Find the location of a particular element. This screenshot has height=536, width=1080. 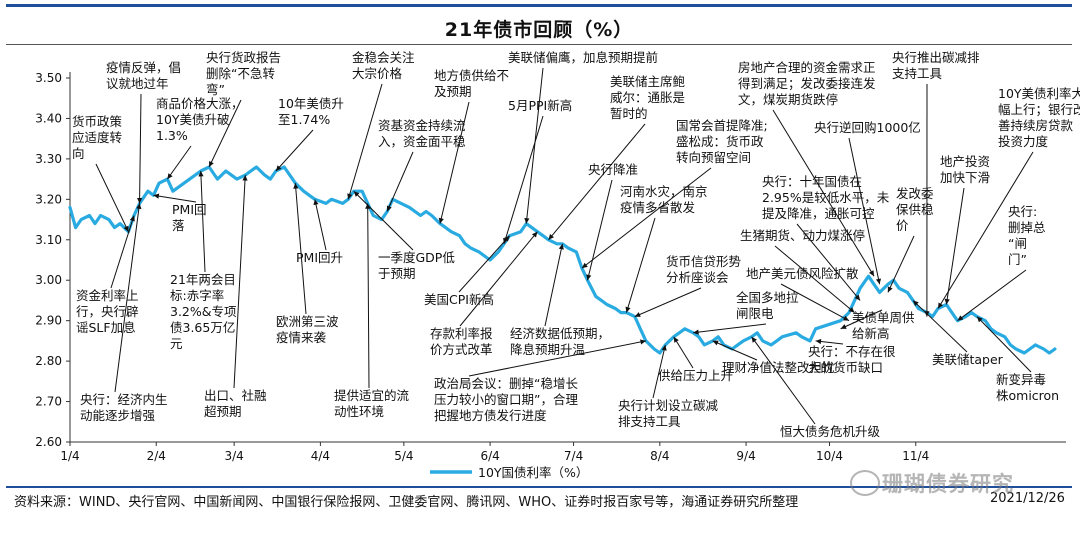

annotation-label-line: 央行：十年国债在 is located at coordinates (812, 181).